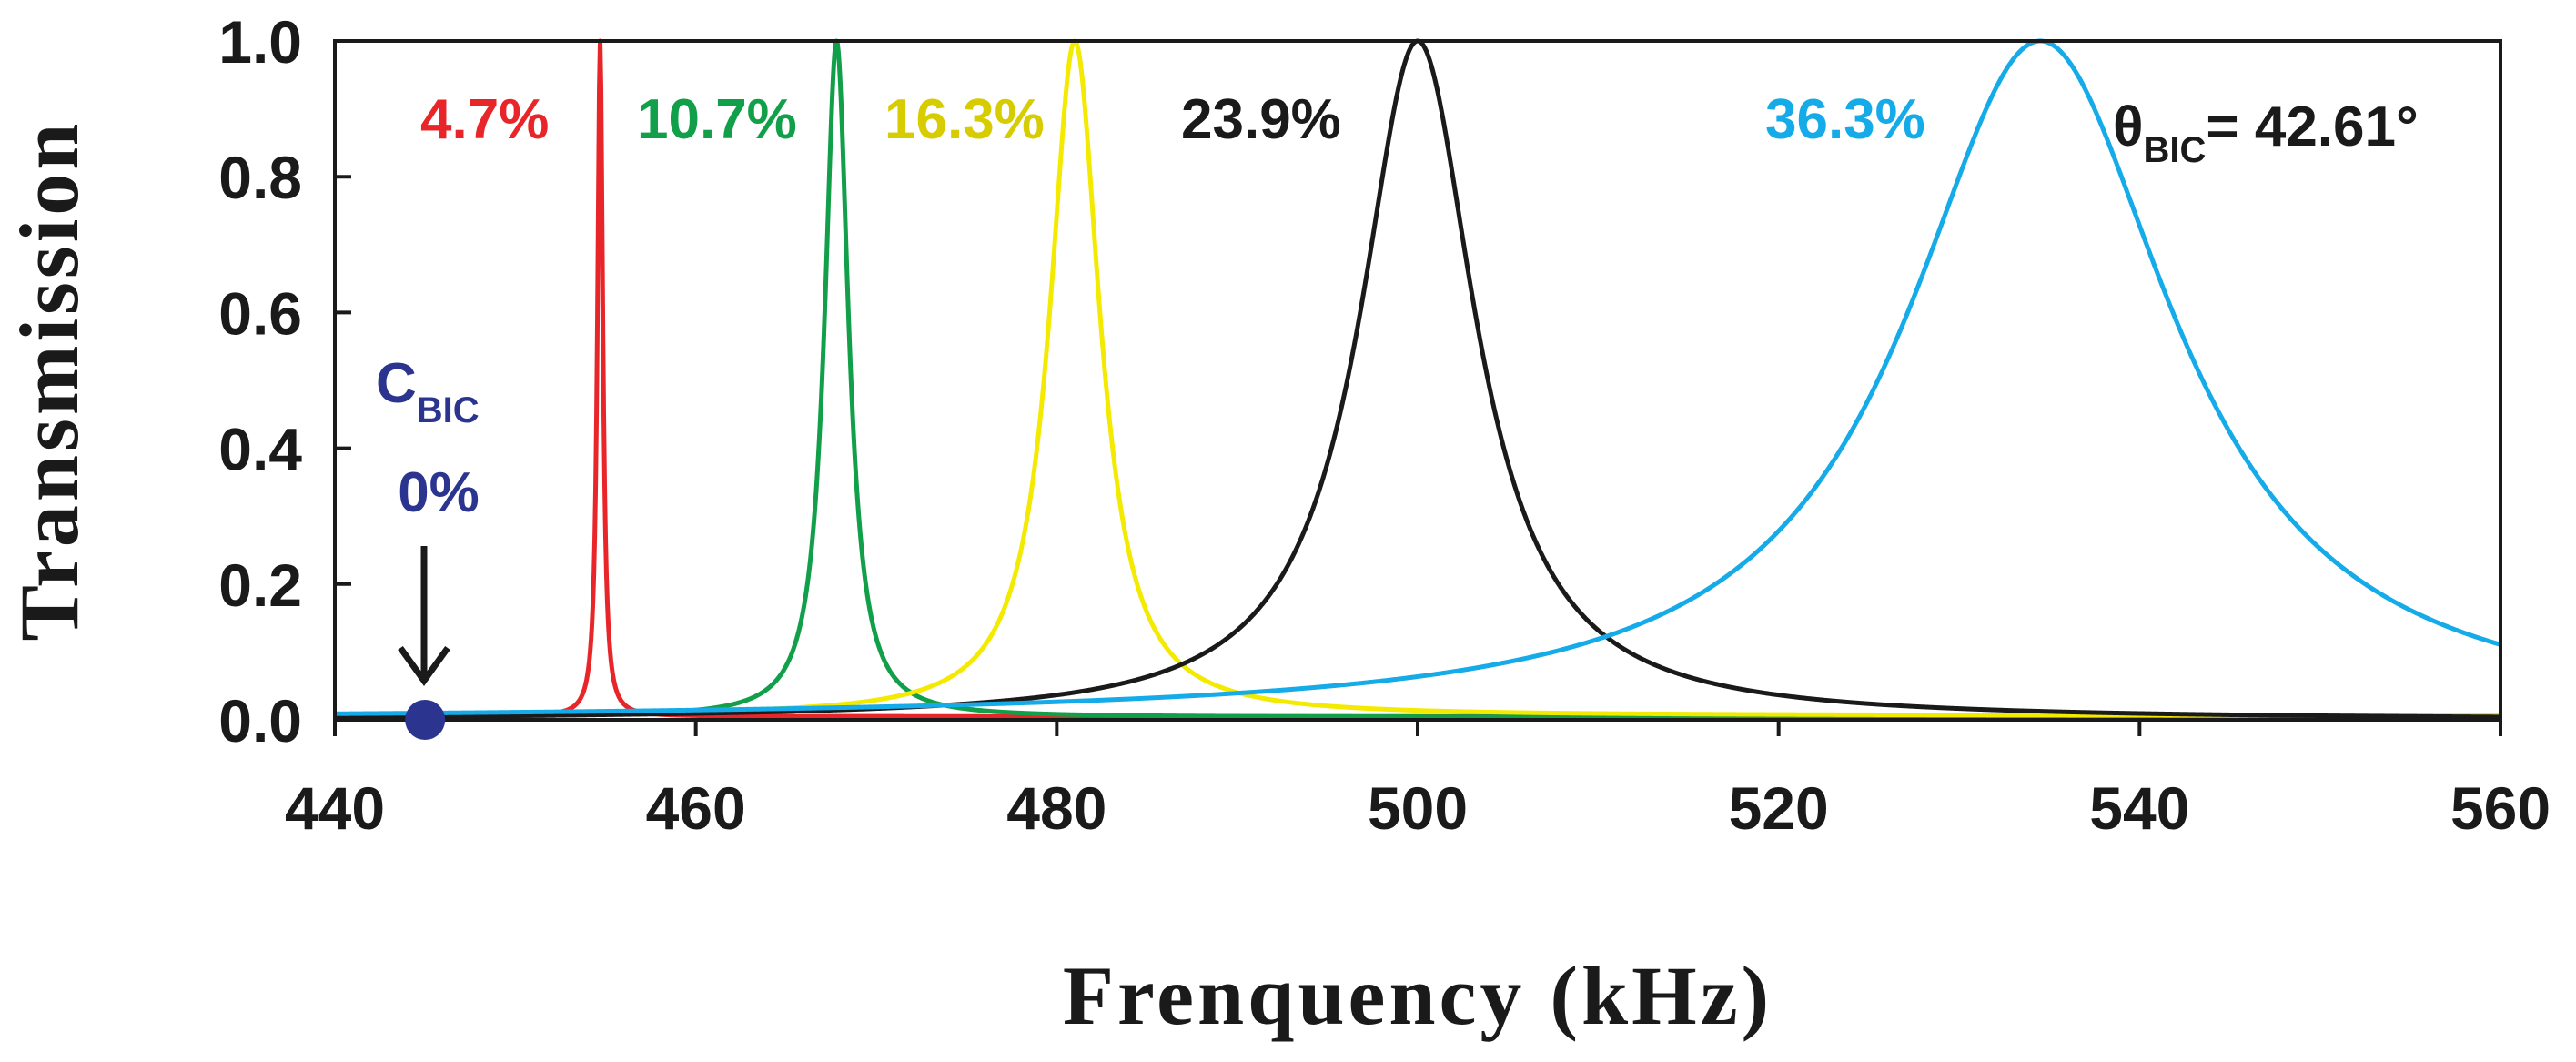  What do you see at coordinates (2128, 127) in the screenshot?
I see `theta-symbol: θ` at bounding box center [2128, 127].